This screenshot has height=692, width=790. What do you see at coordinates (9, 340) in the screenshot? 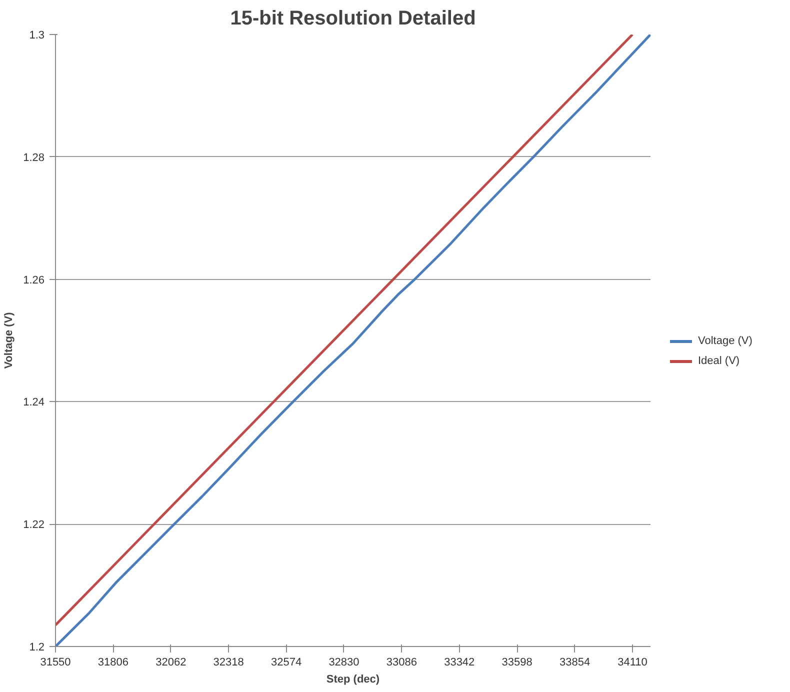
I see `y-axis-title: Voltage (V)` at bounding box center [9, 340].